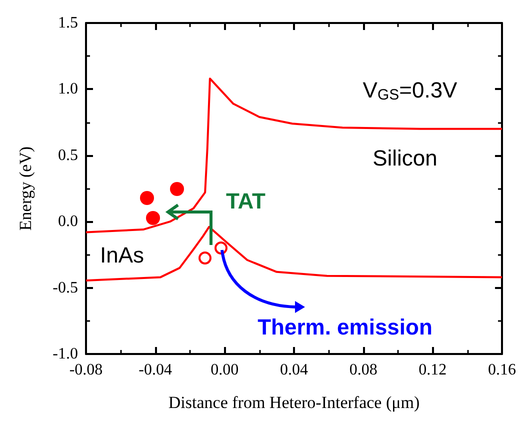 This screenshot has width=526, height=430. I want to click on x-tick-label: 0.08, so click(363, 370).